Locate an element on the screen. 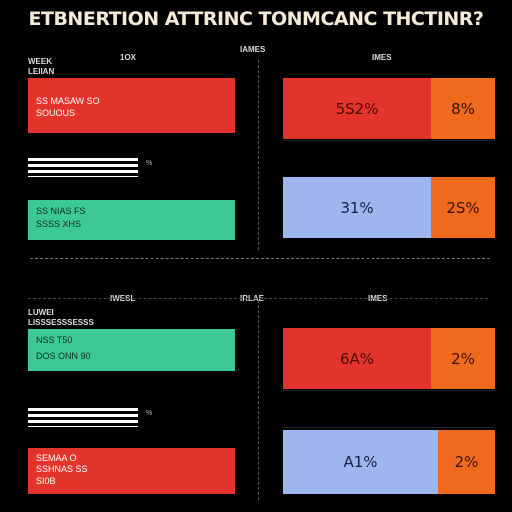 This screenshot has width=512, height=512. bottom-right-row-1: 6A% 2% is located at coordinates (389, 358).